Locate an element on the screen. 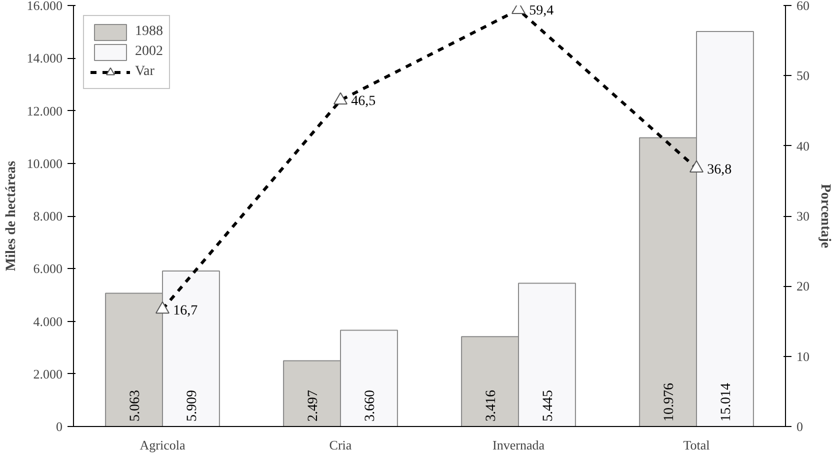 This screenshot has width=839, height=457. data-label: 3.416 is located at coordinates (492, 406).